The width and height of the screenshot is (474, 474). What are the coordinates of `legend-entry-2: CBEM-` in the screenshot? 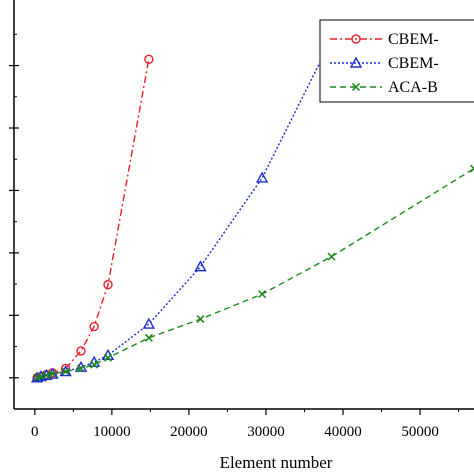 It's located at (384, 63).